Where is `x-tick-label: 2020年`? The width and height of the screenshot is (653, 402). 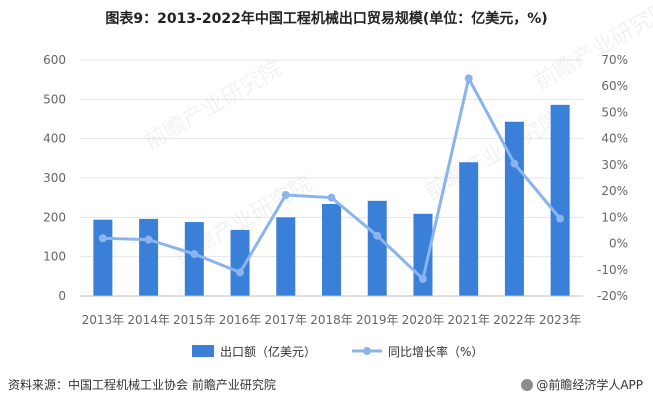
x-tick-label: 2020年 is located at coordinates (423, 320).